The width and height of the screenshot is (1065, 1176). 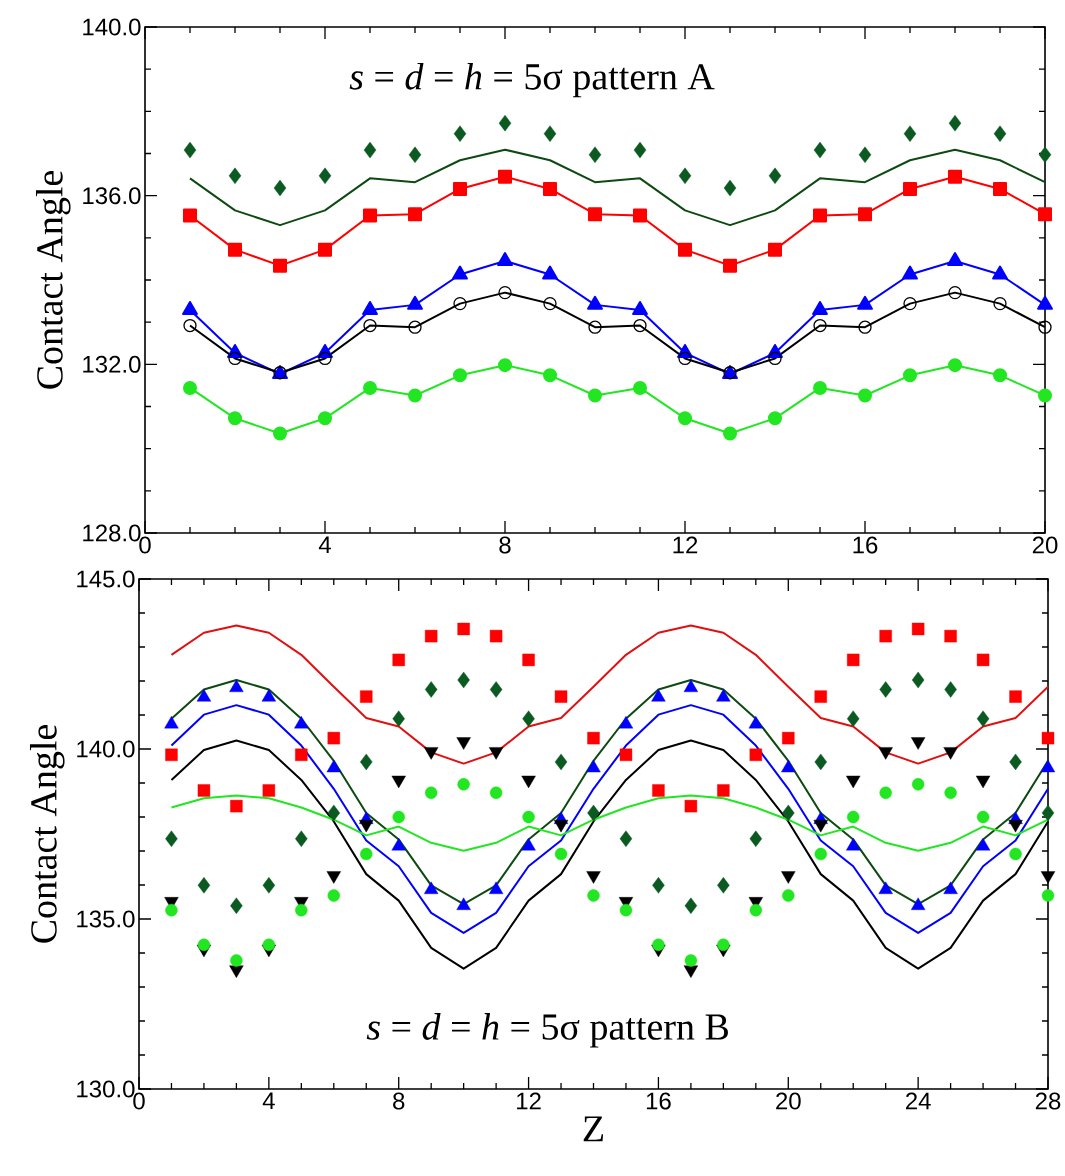 I want to click on annotation: s = d = h = 5σ pattern B, so click(x=547, y=1030).